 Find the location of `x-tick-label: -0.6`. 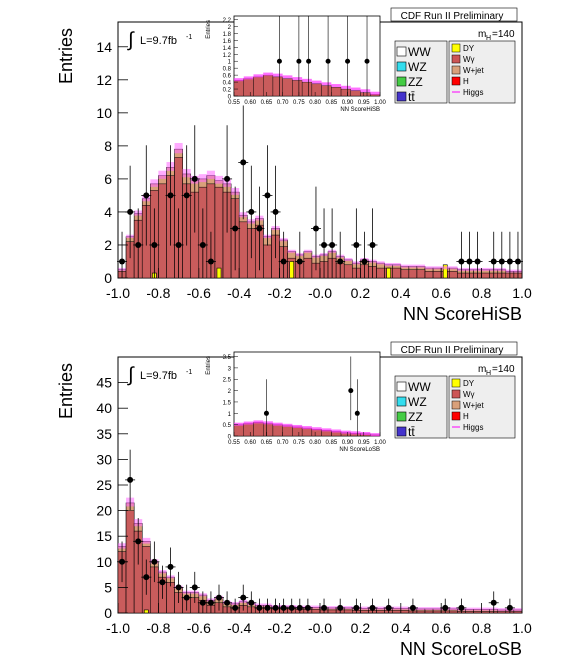

x-tick-label: -0.6 is located at coordinates (199, 293).